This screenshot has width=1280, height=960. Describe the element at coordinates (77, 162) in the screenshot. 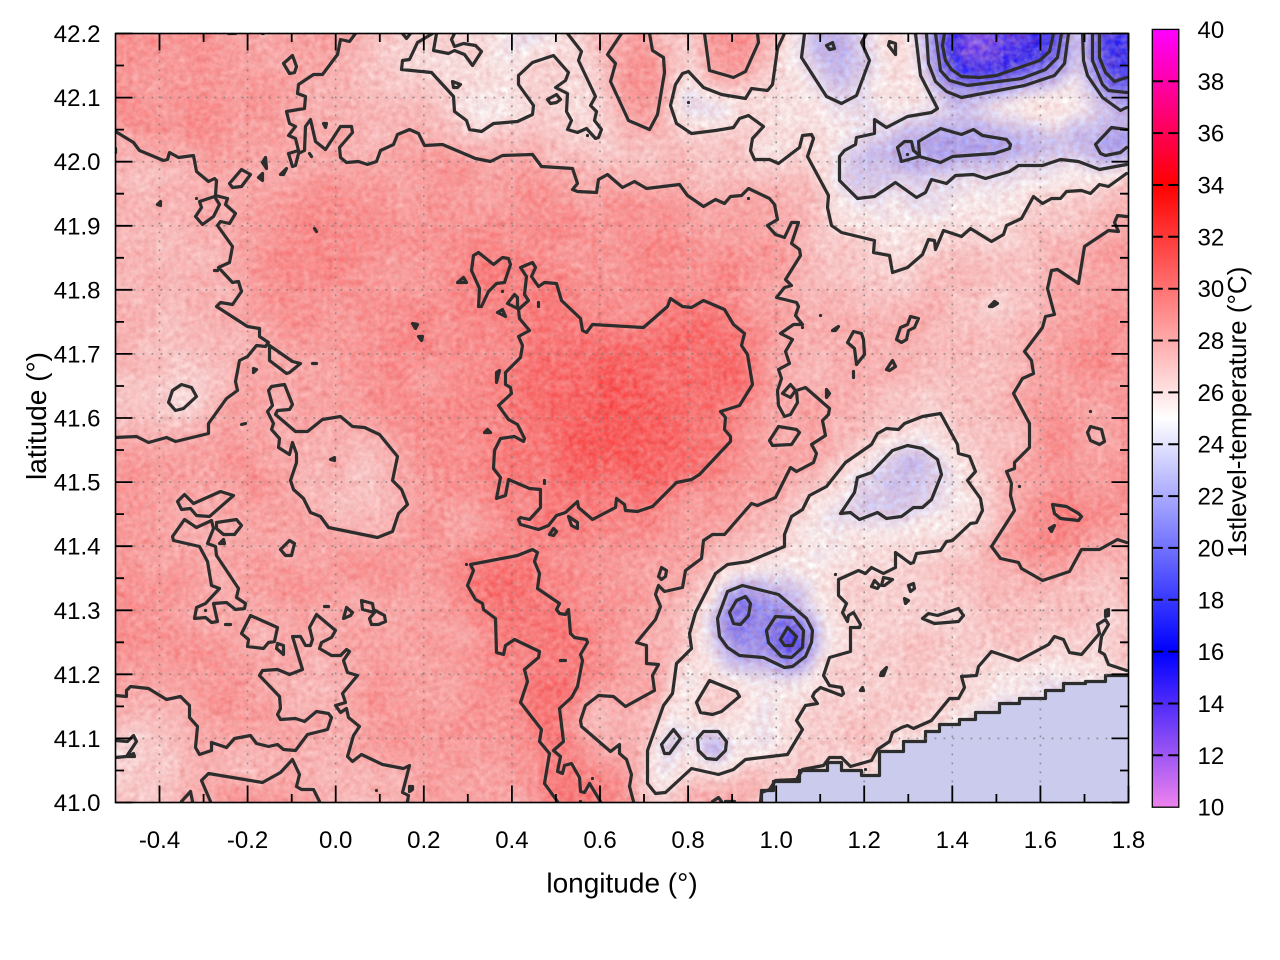

I see `svg-text: 42.0` at that location.